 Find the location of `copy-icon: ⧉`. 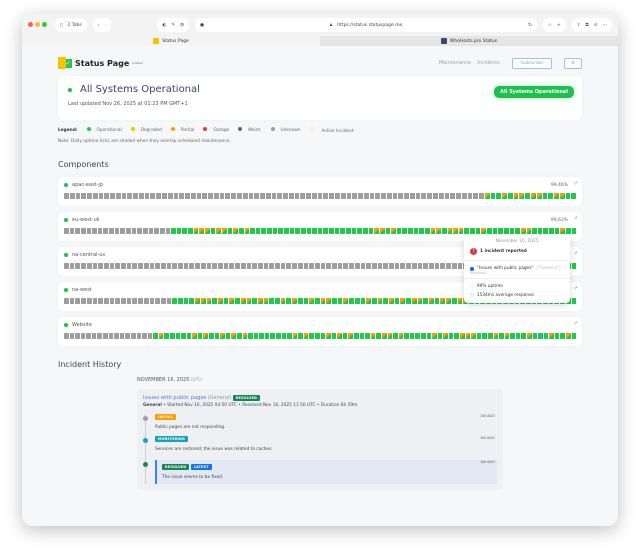

copy-icon: ⧉ is located at coordinates (587, 25).